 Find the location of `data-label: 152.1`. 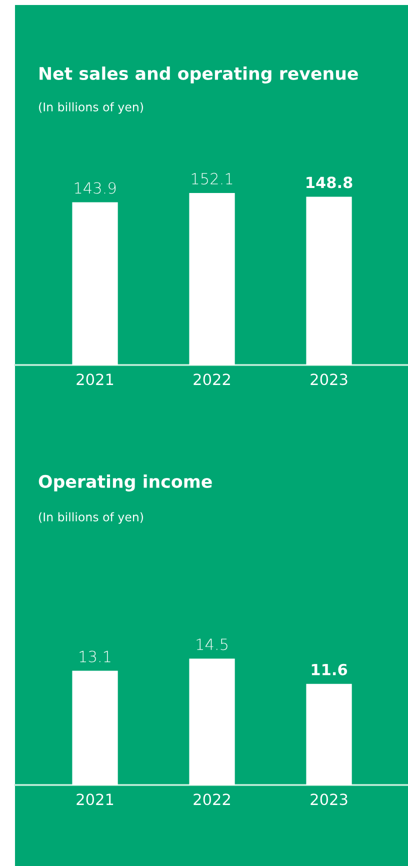

data-label: 152.1 is located at coordinates (212, 178).